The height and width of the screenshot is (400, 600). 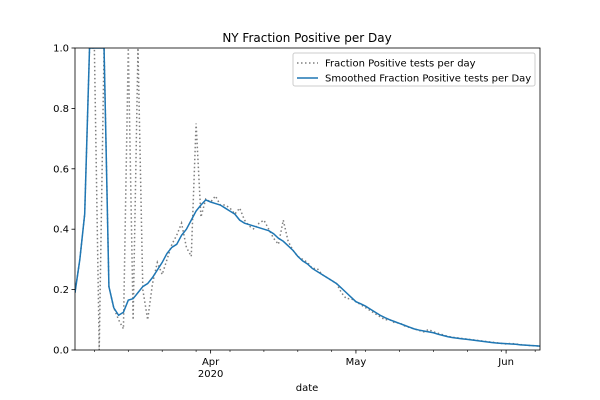 I want to click on y-tick-label: 0.4, so click(x=61, y=230).